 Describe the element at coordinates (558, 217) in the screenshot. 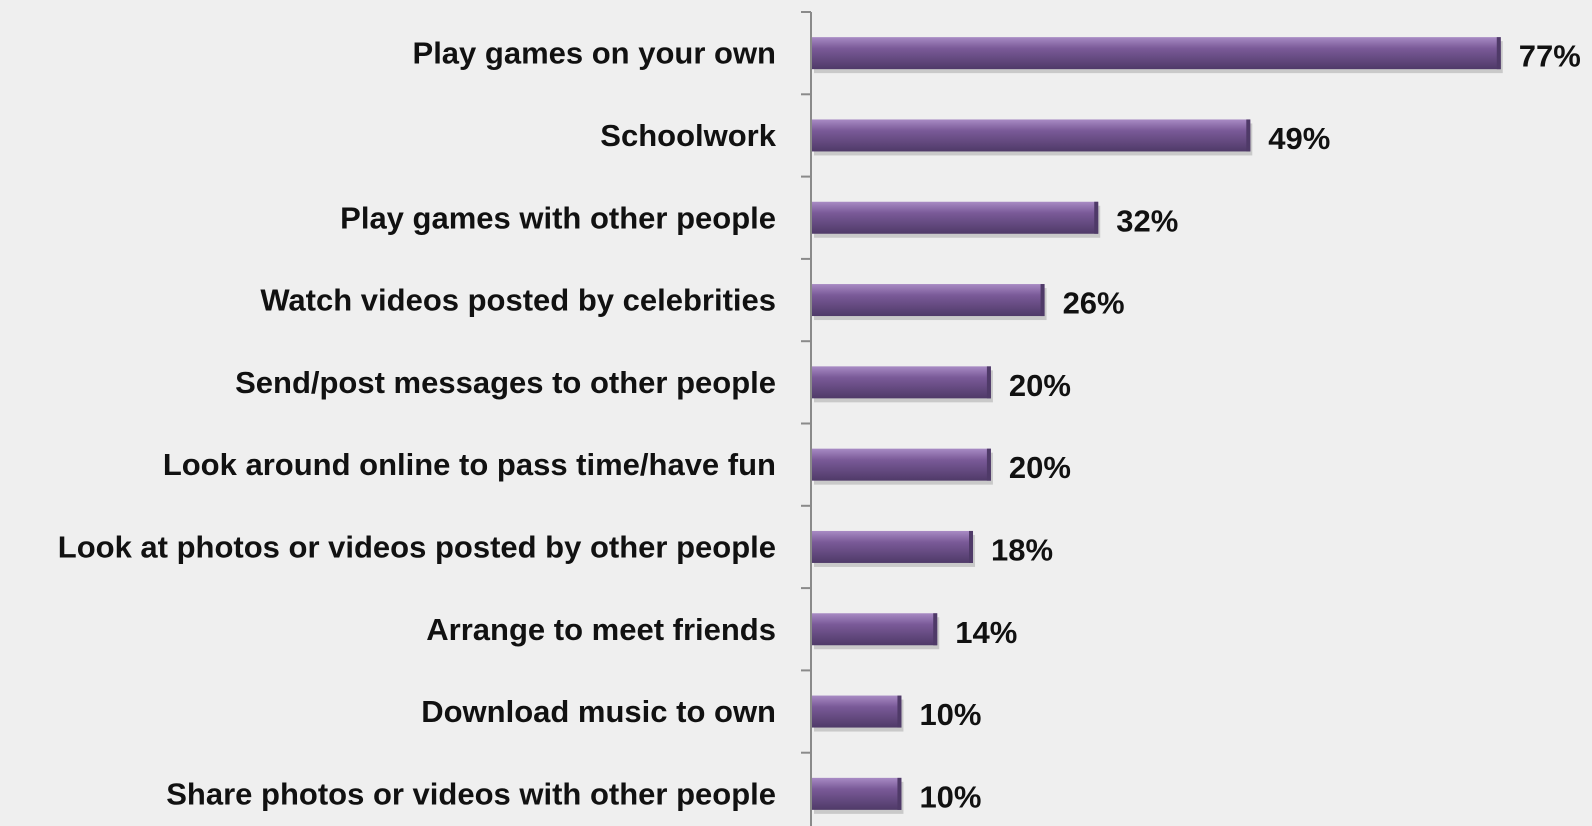

I see `category-label: Play games with other people` at that location.